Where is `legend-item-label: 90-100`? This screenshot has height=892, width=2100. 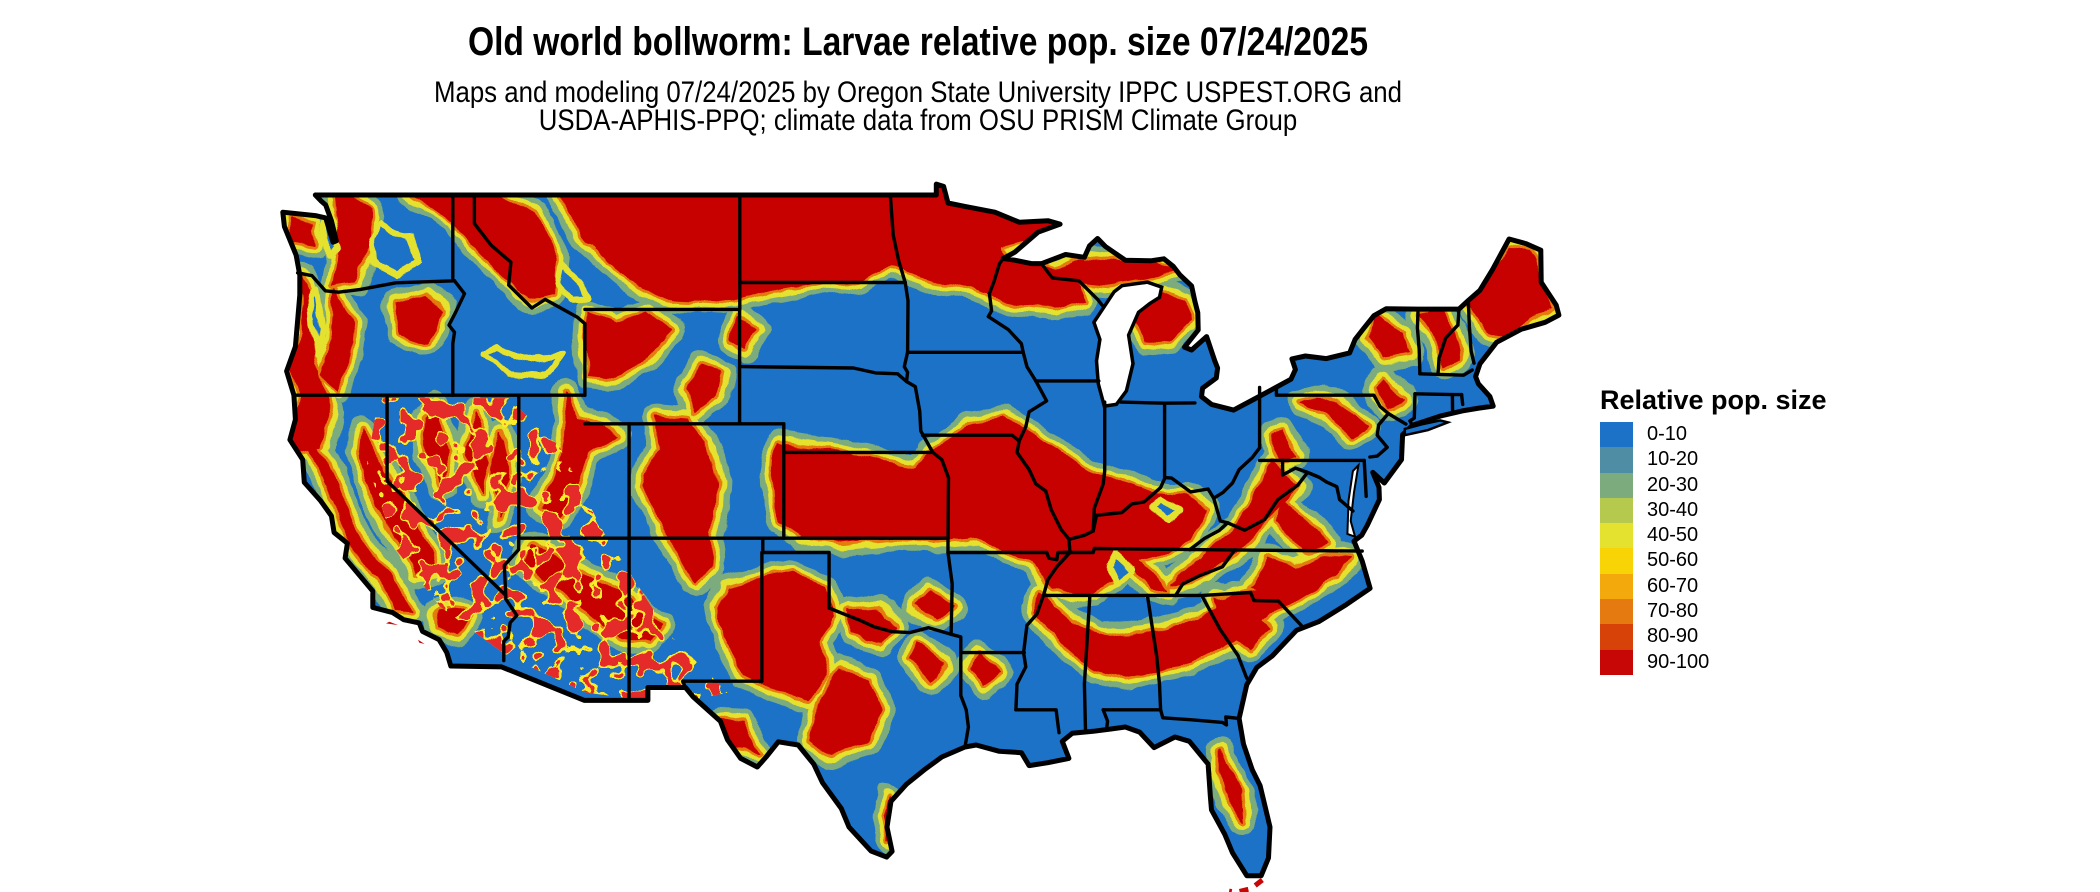
legend-item-label: 90-100 is located at coordinates (1678, 661).